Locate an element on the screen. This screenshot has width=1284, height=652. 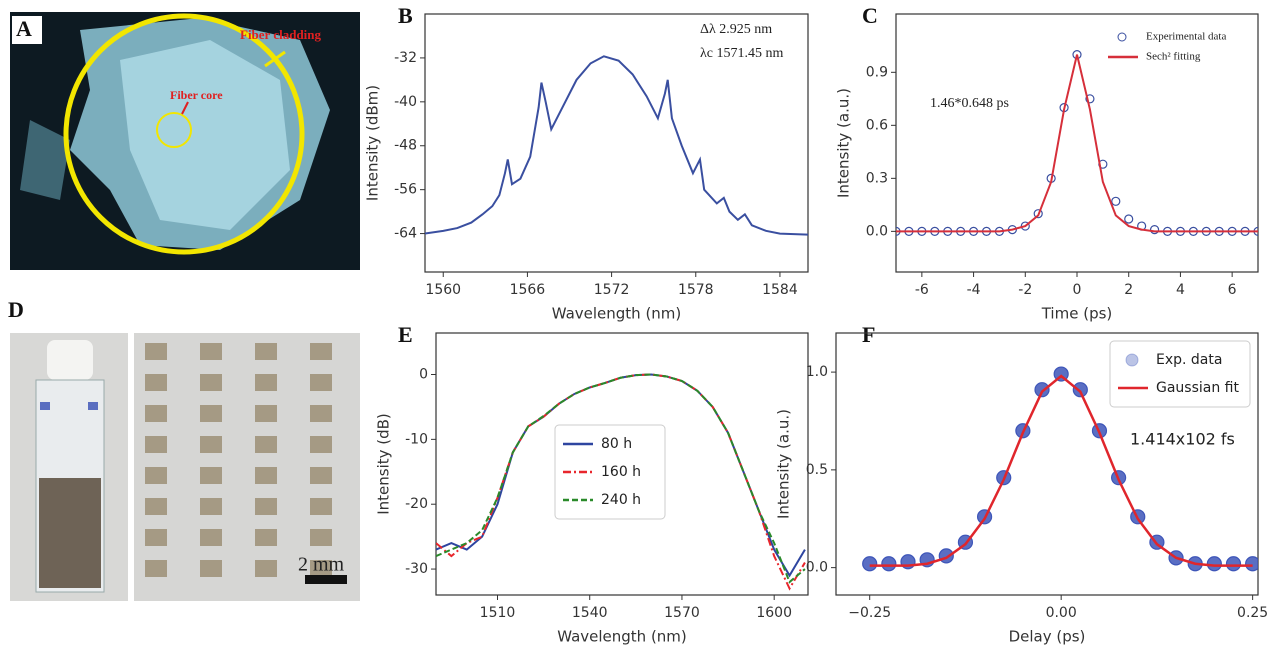
panel-label: A is located at coordinates (24, 28).